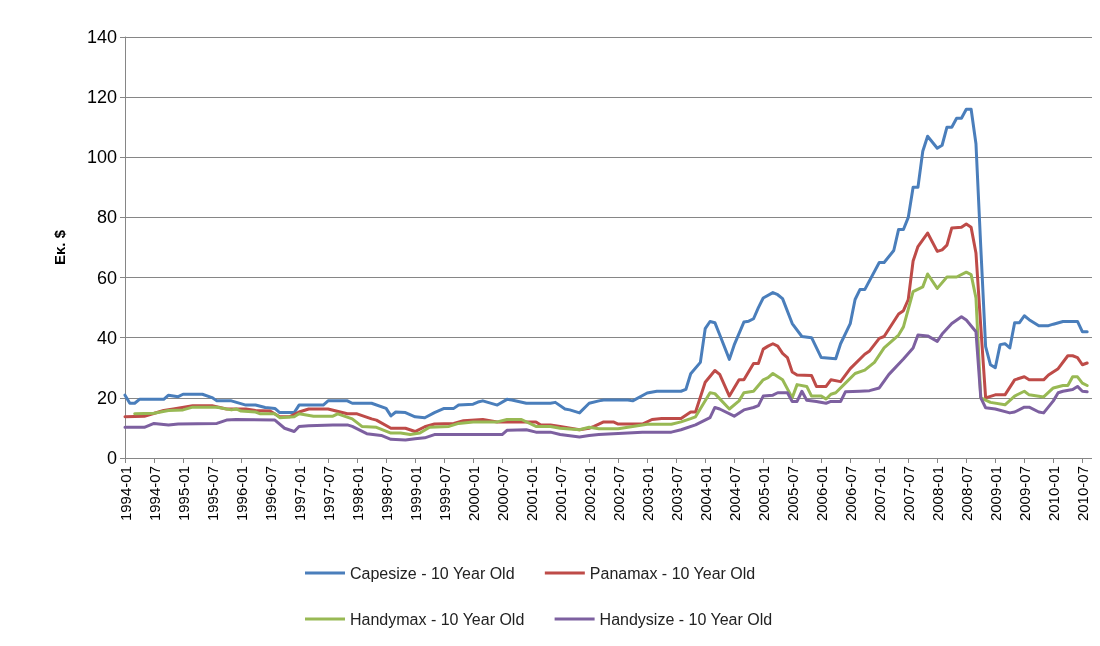 The image size is (1100, 646). What do you see at coordinates (59, 247) in the screenshot?
I see `y-axis-title: Εκ. $` at bounding box center [59, 247].